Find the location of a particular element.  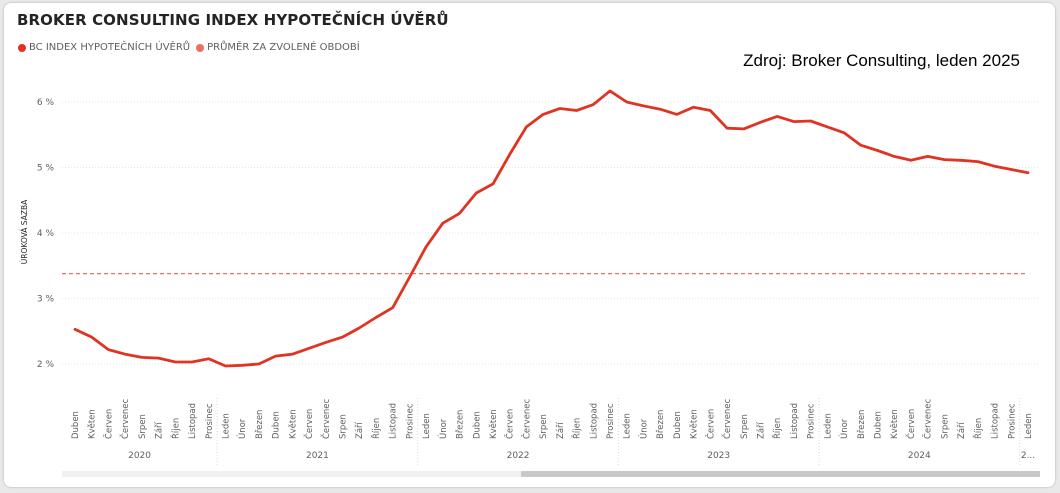

y-axis-ticks: 2 % 3 % 4 % 5 % 6 % is located at coordinates (46, 234).